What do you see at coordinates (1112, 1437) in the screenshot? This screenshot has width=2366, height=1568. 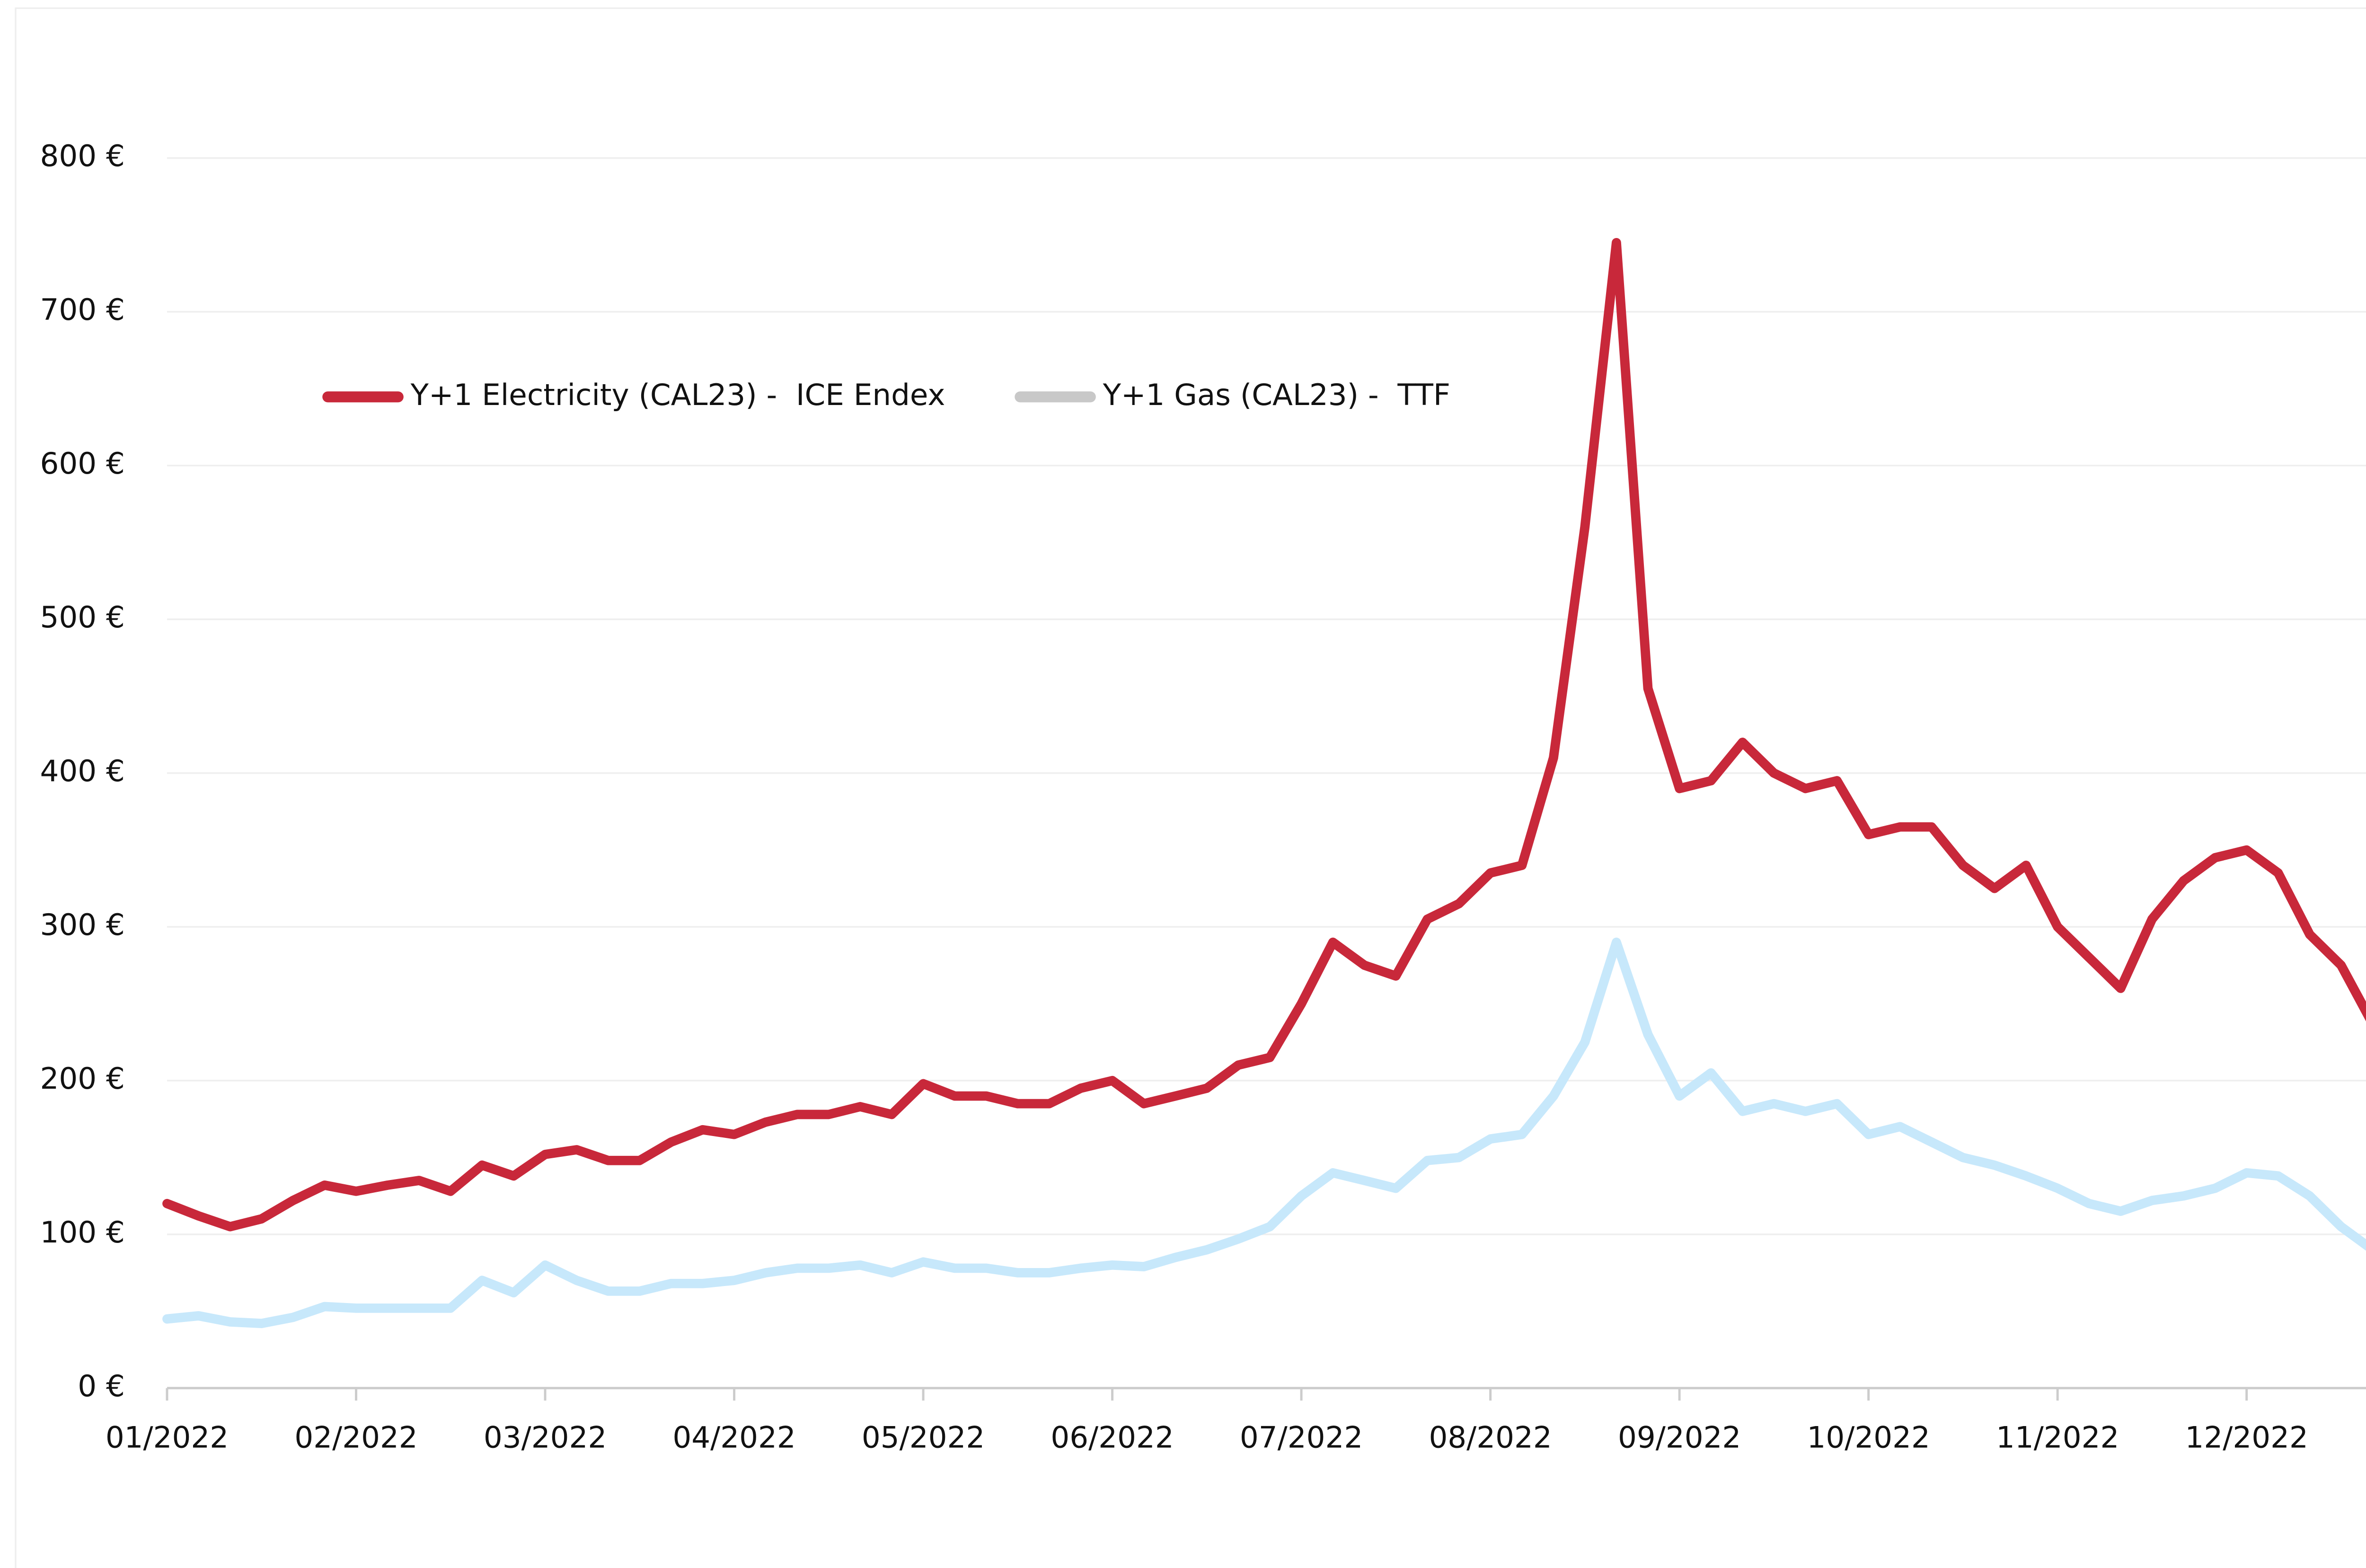 I see `x-tick-label: 06/2022` at bounding box center [1112, 1437].